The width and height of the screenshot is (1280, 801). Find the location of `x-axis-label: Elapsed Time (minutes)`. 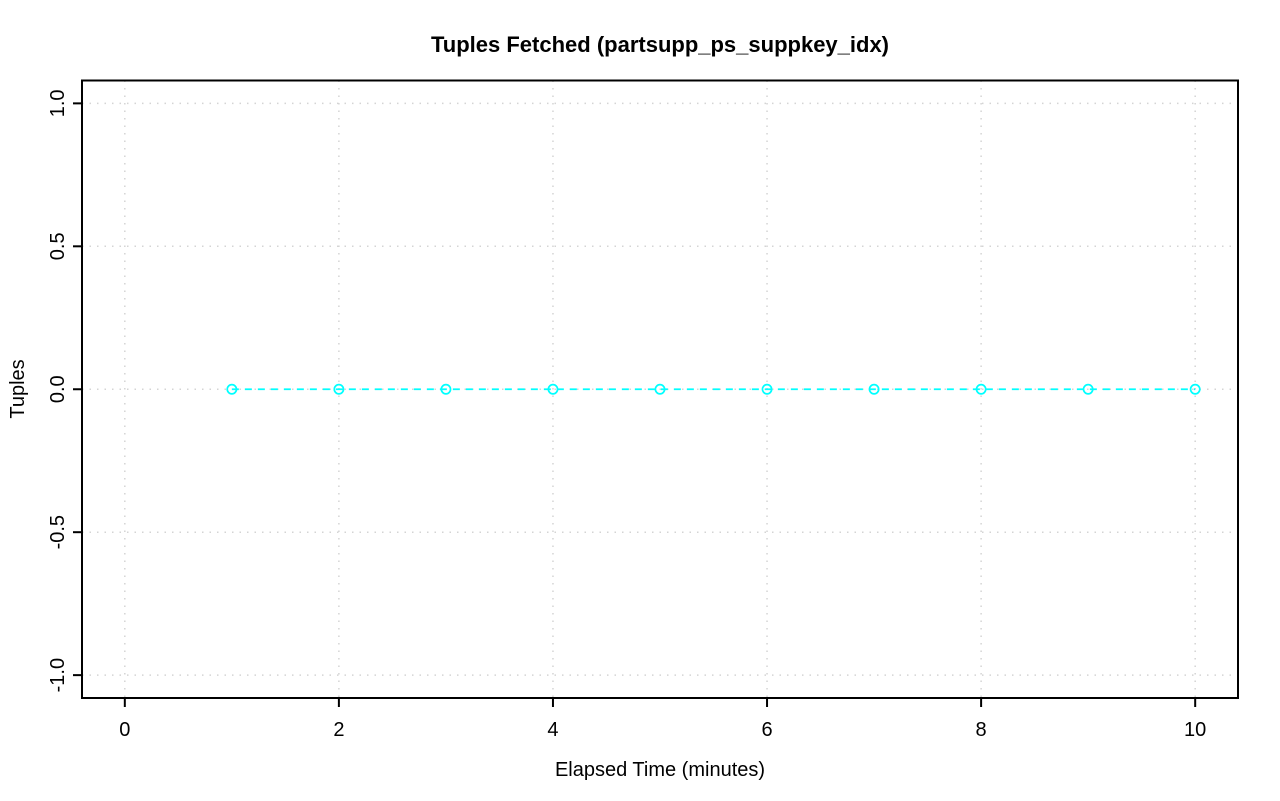

x-axis-label: Elapsed Time (minutes) is located at coordinates (660, 770).